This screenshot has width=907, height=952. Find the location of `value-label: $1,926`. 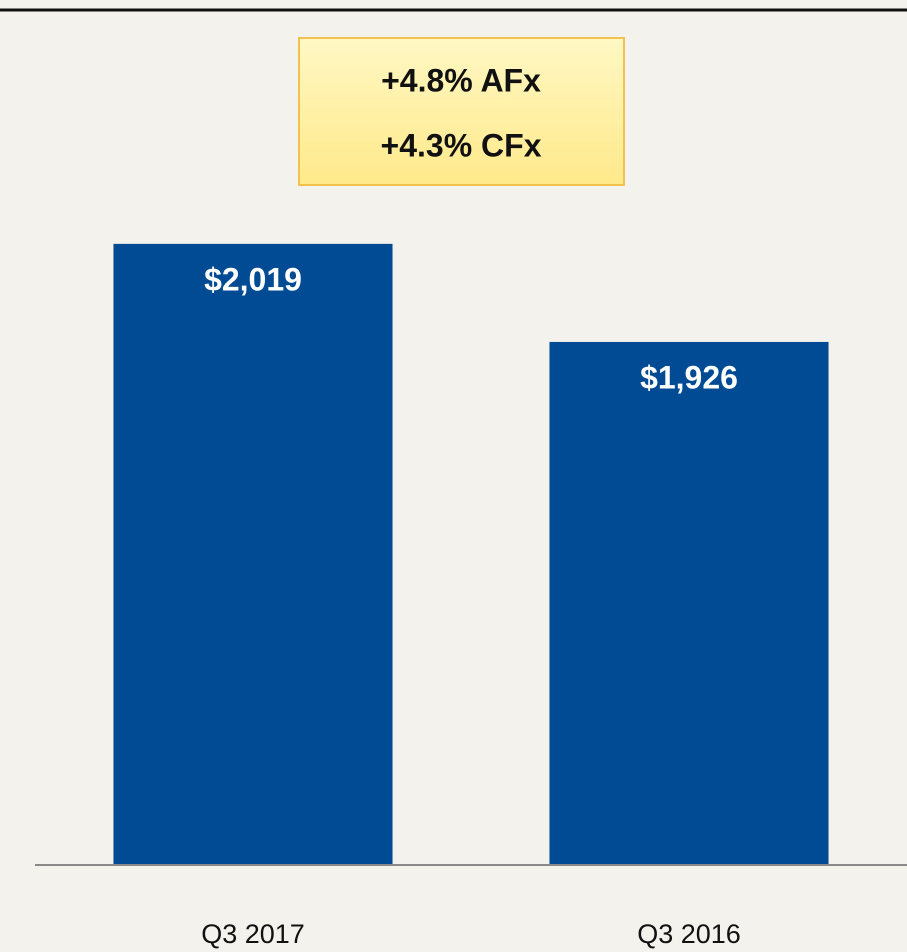

value-label: $1,926 is located at coordinates (689, 377).